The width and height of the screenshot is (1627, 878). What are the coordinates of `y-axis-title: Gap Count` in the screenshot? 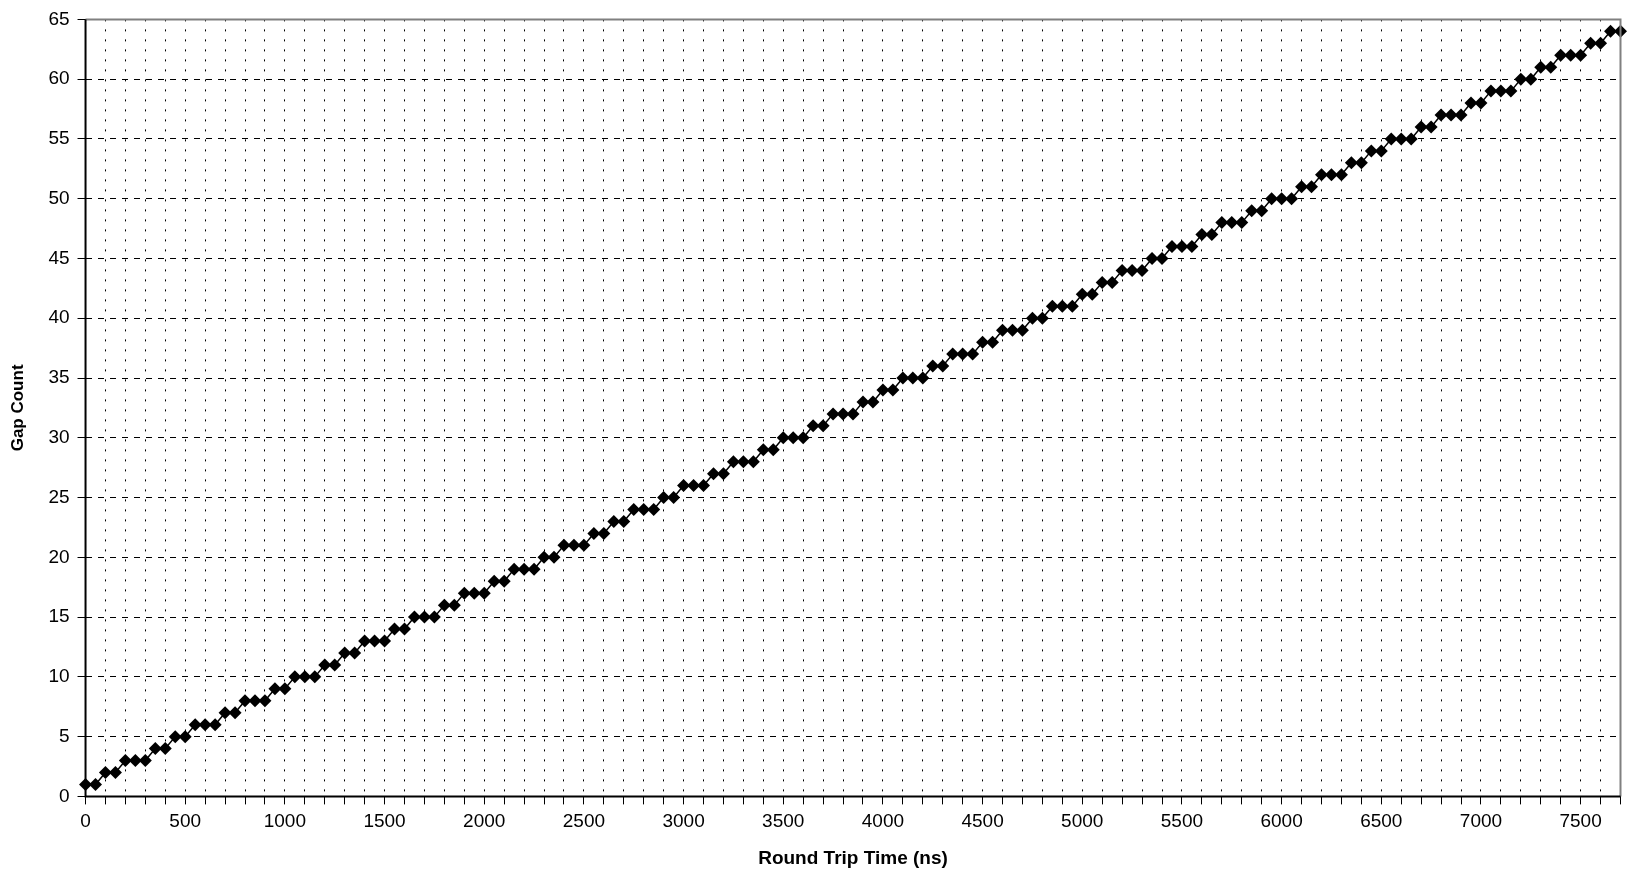 It's located at (17, 408).